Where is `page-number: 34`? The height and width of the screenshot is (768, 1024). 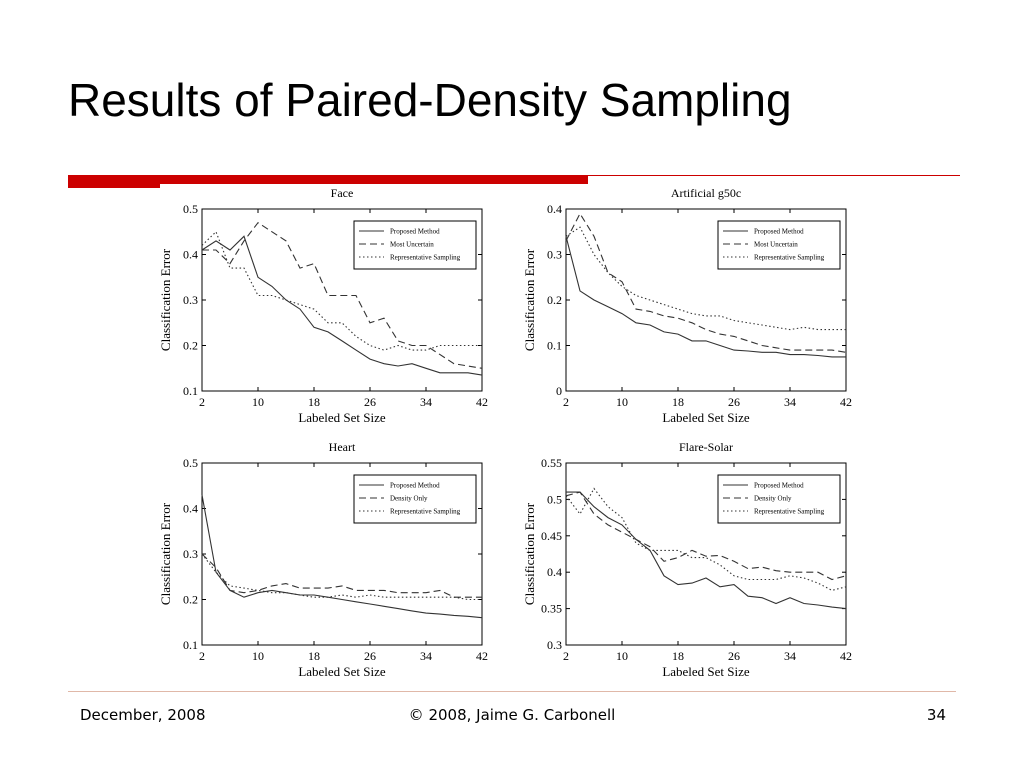
page-number: 34 is located at coordinates (936, 715).